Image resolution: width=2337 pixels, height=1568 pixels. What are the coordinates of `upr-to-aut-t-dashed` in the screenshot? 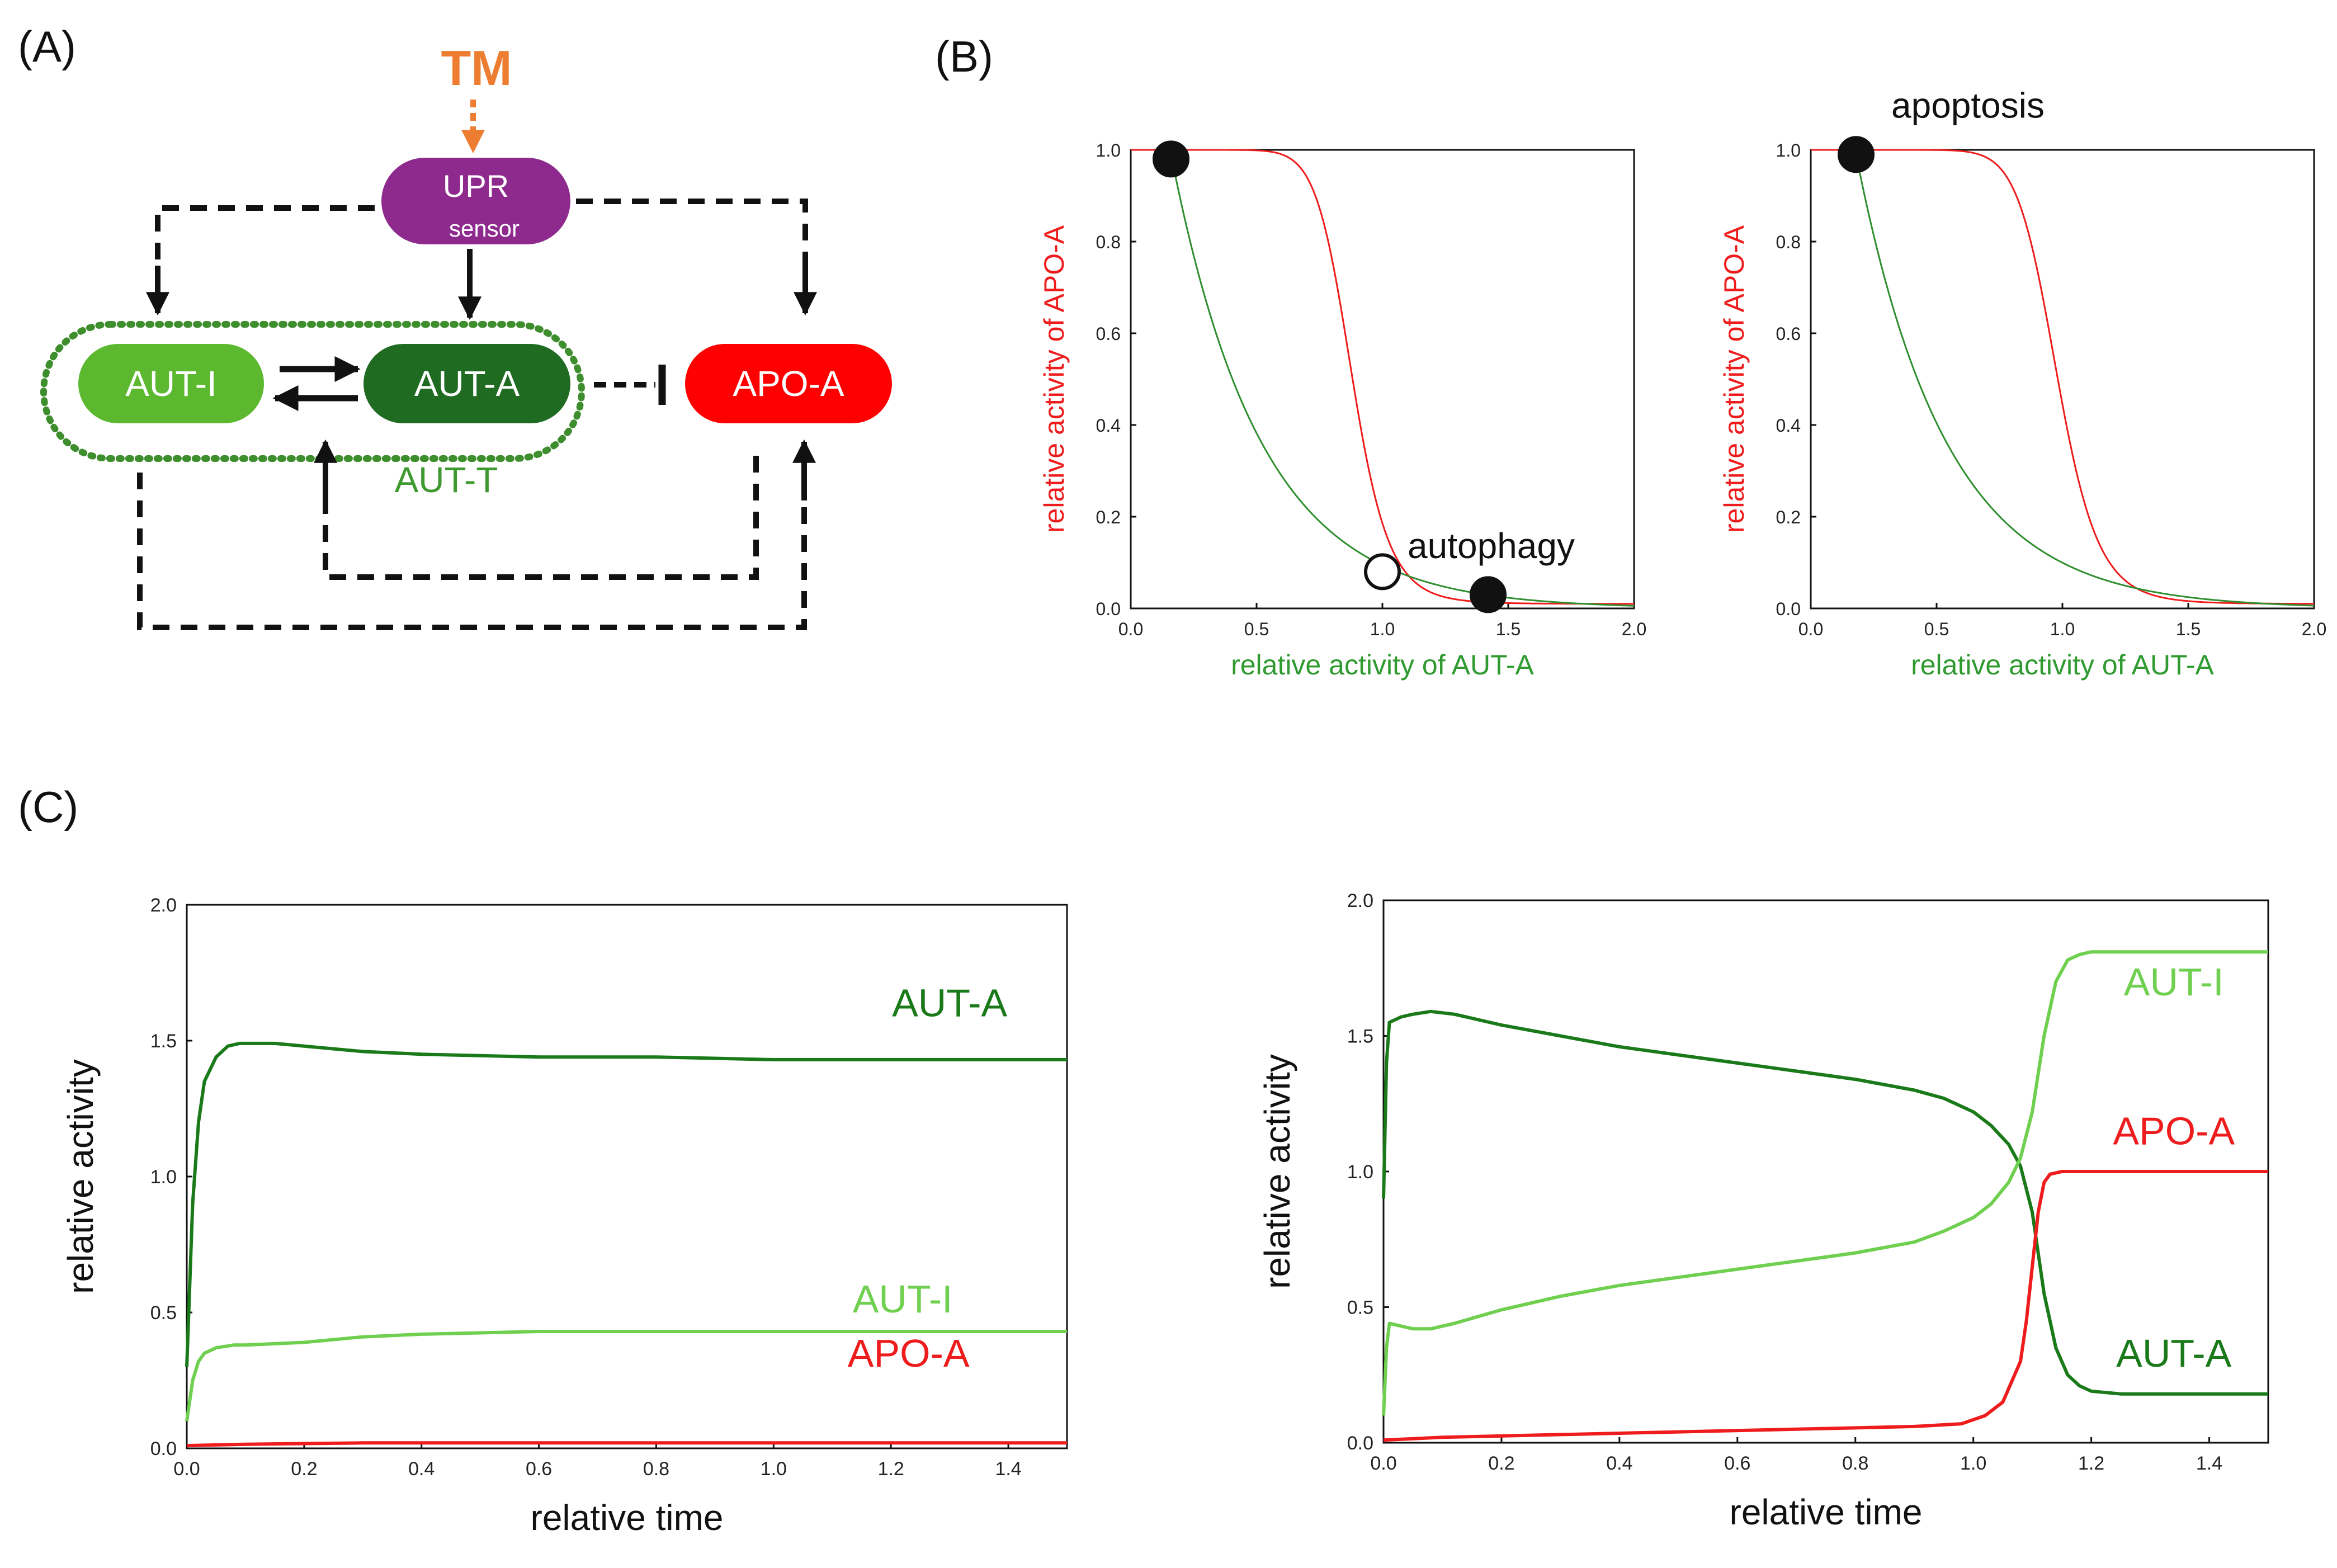 It's located at (265, 236).